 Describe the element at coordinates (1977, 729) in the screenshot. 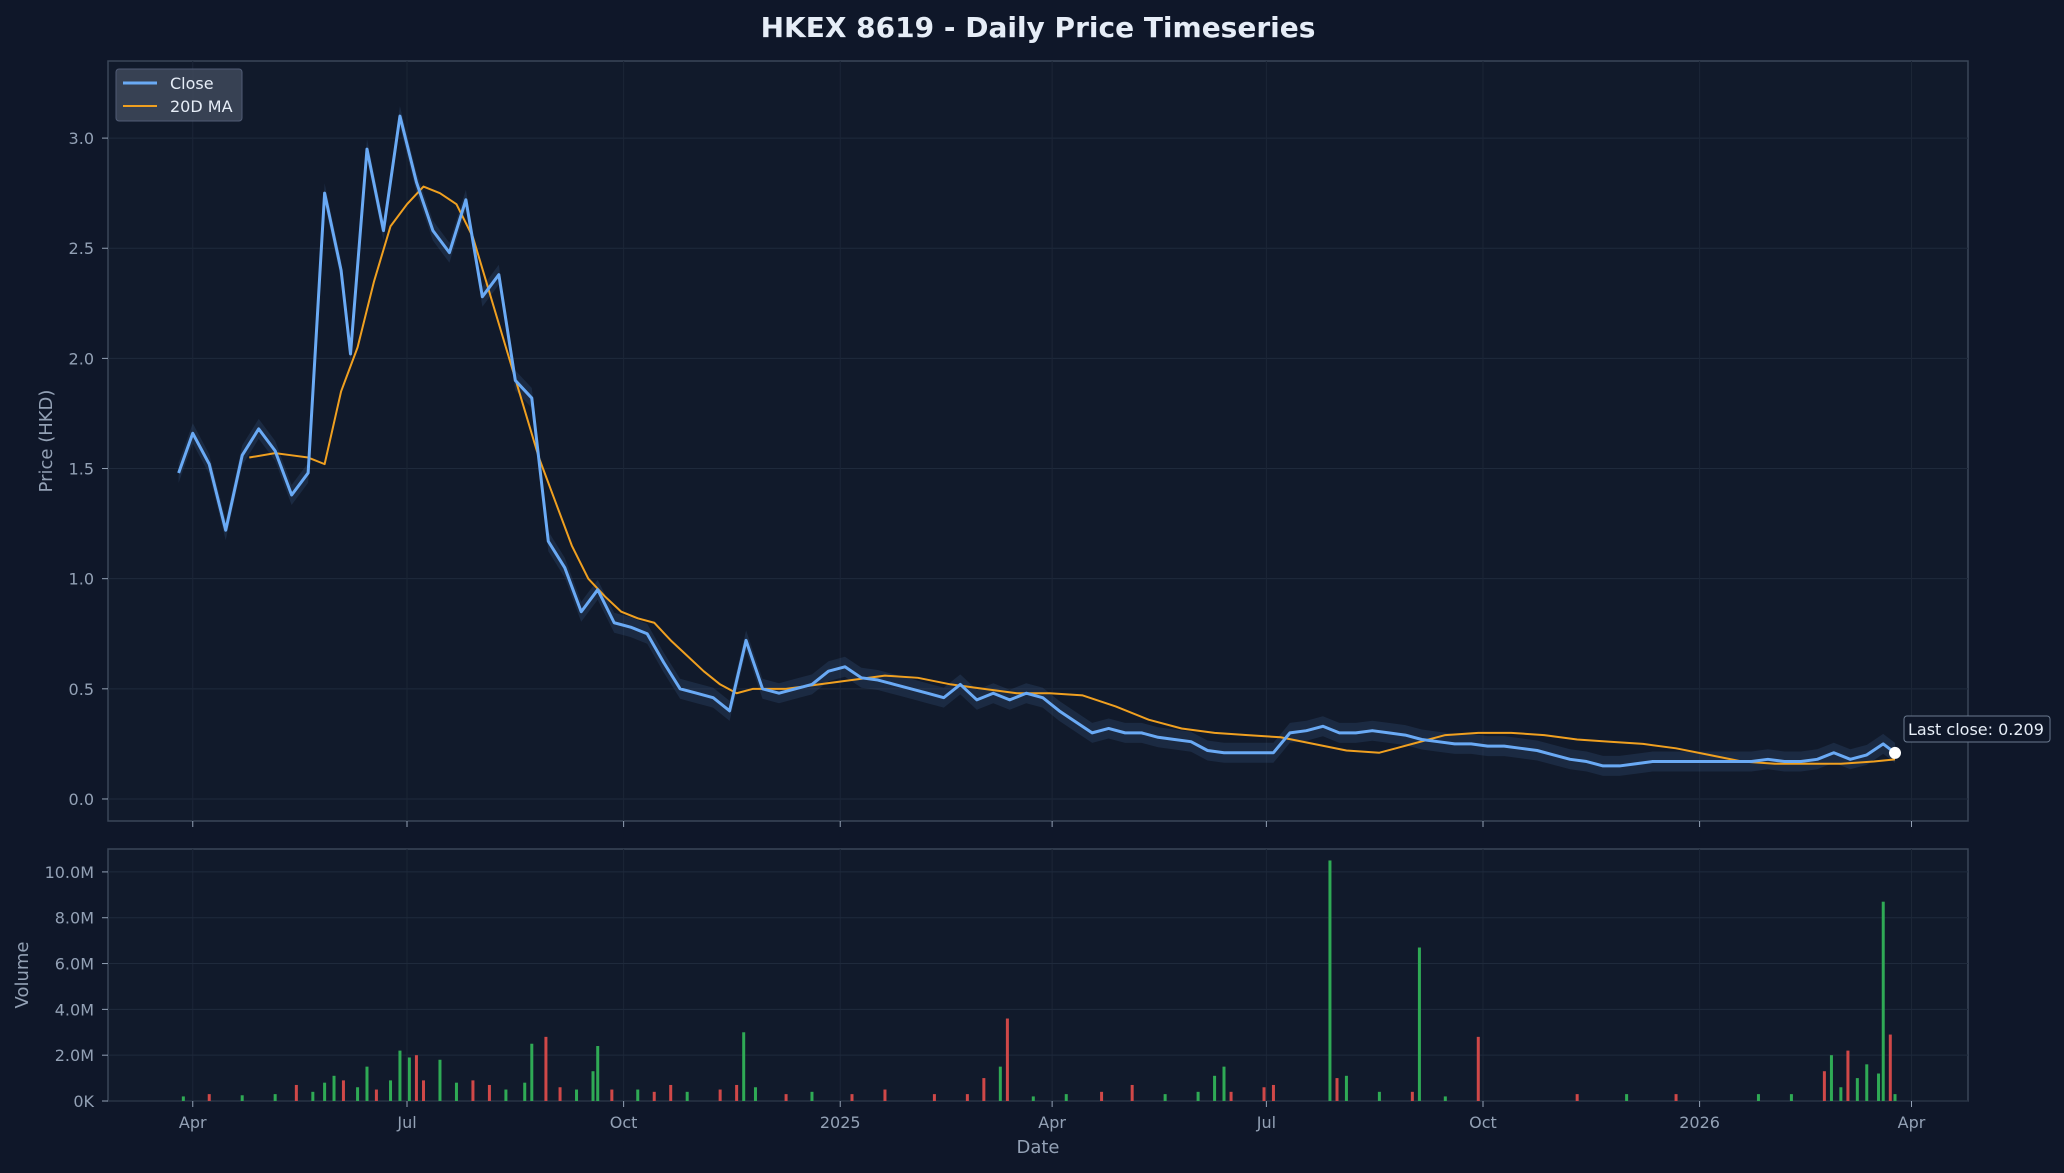

I see `annotation-box` at that location.